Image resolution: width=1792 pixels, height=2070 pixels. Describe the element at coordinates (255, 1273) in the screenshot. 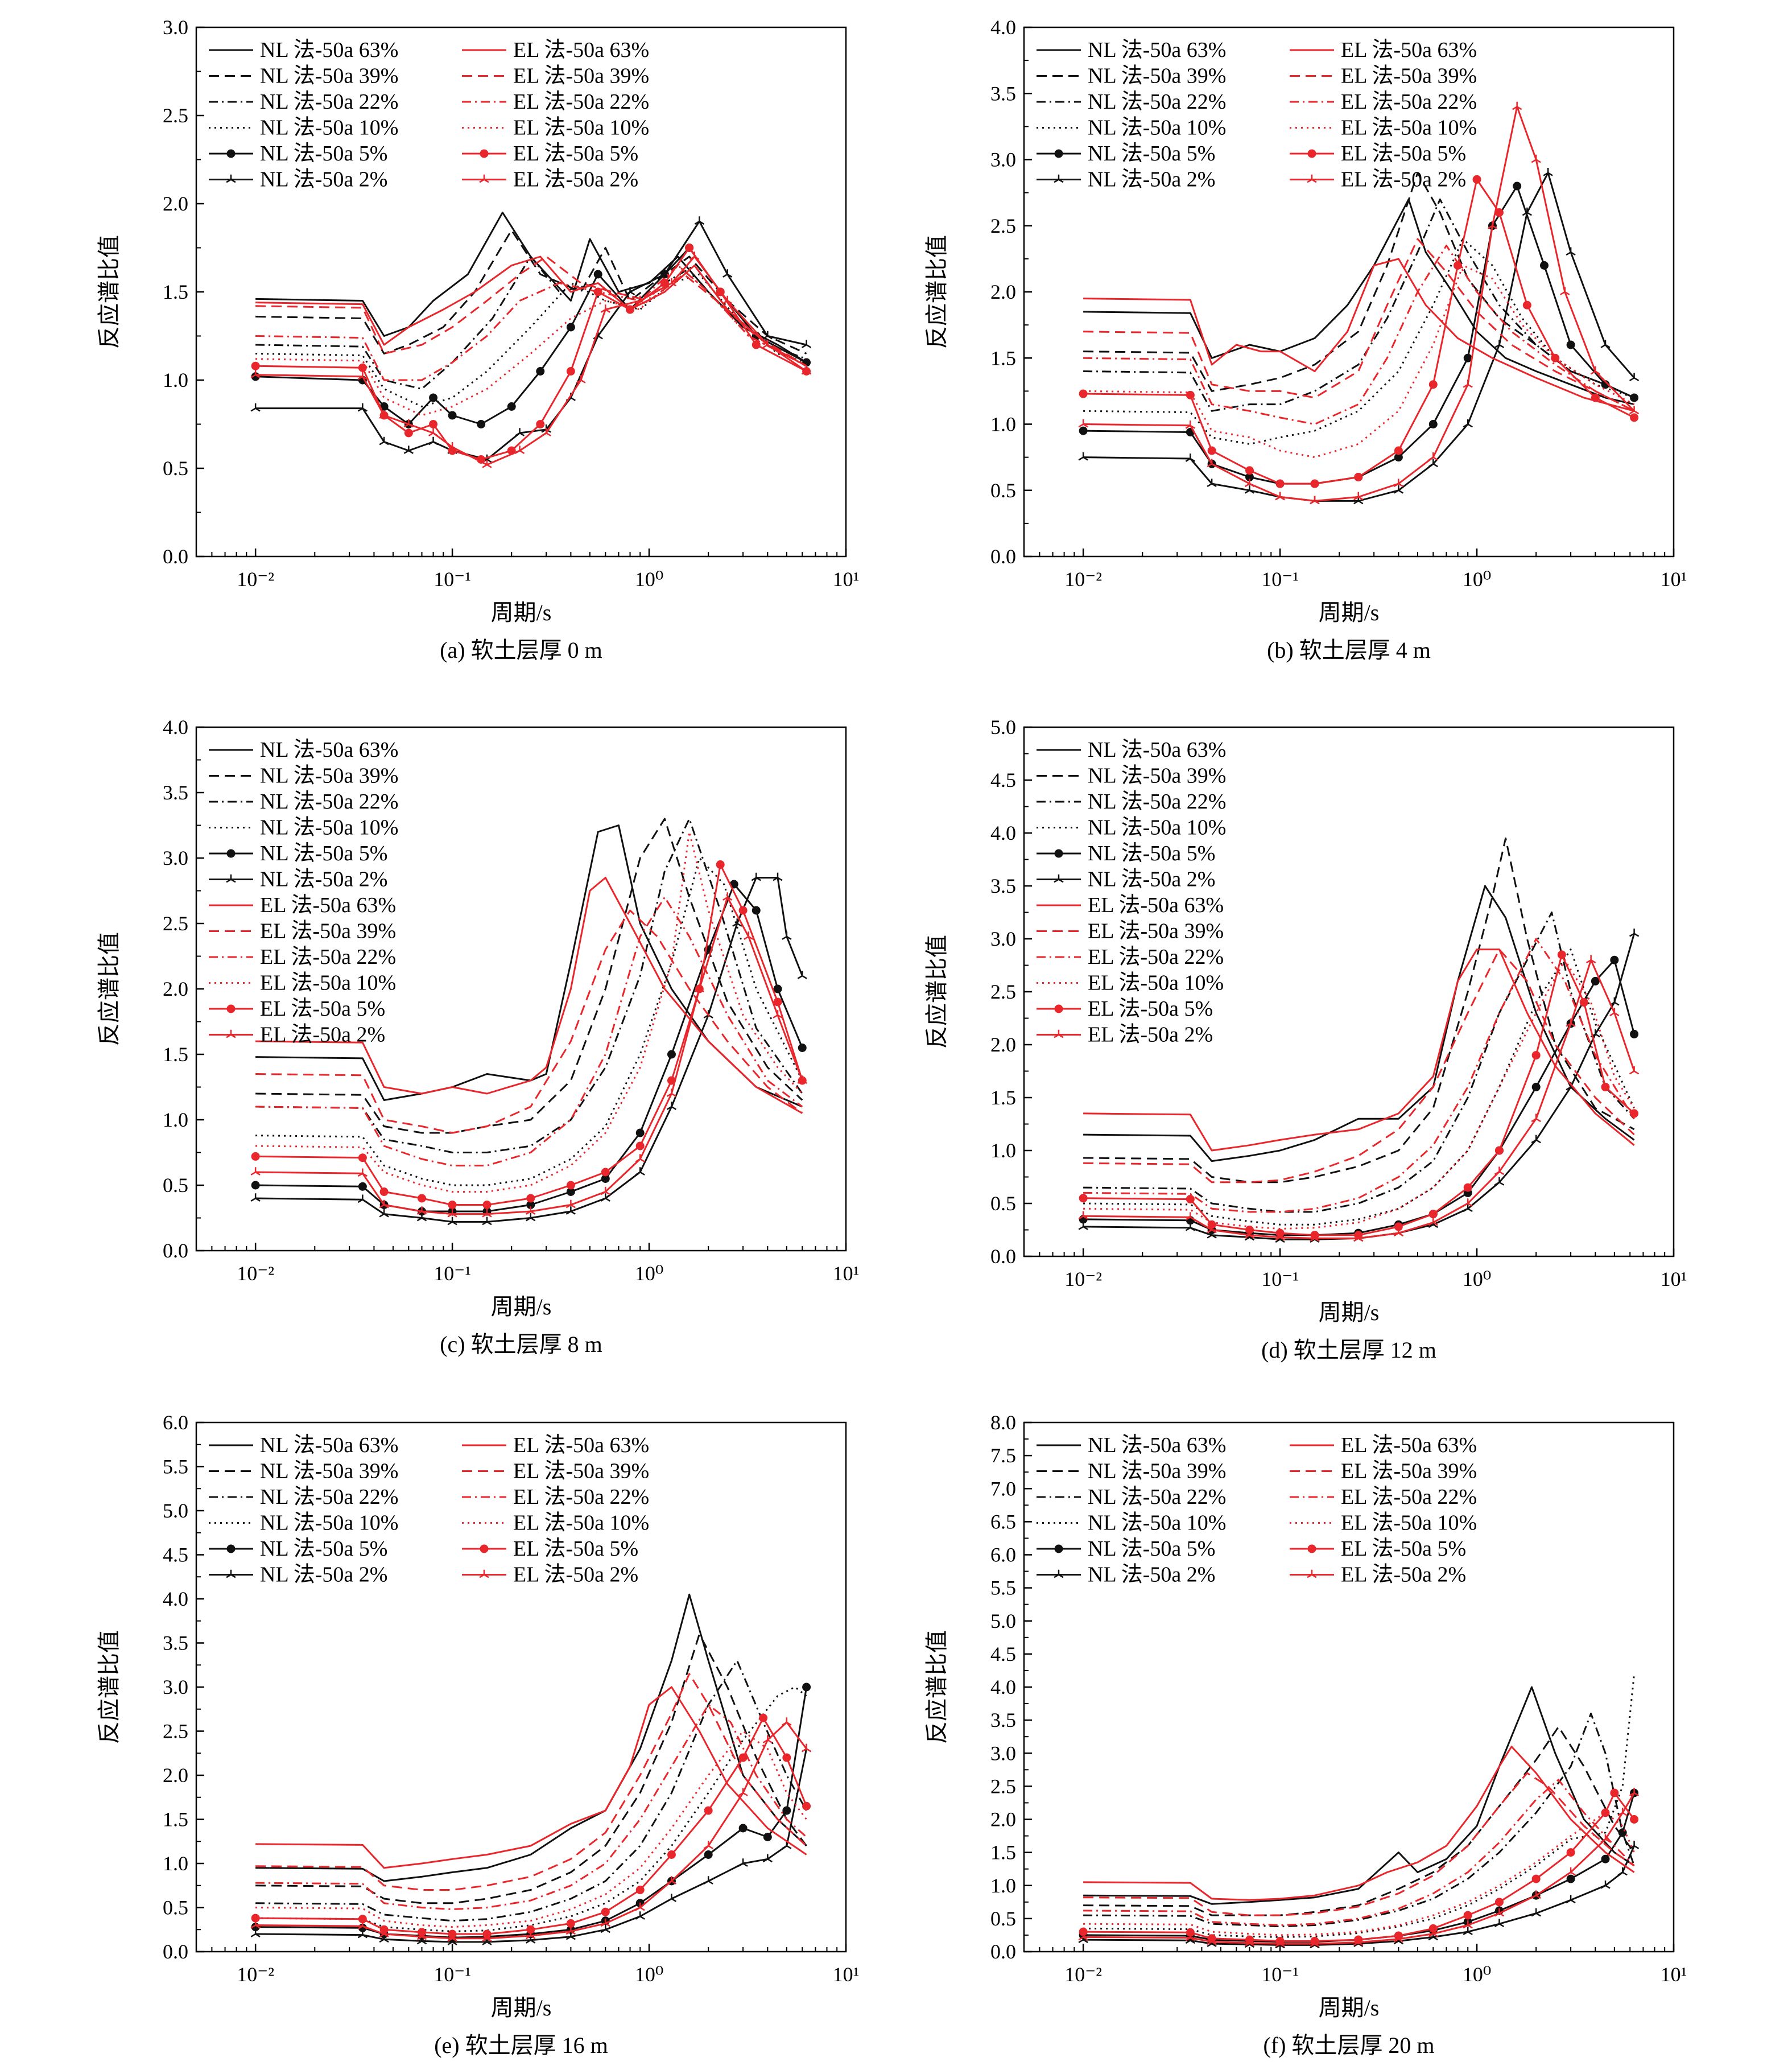

I see `x-tick-label: 10⁻²` at that location.